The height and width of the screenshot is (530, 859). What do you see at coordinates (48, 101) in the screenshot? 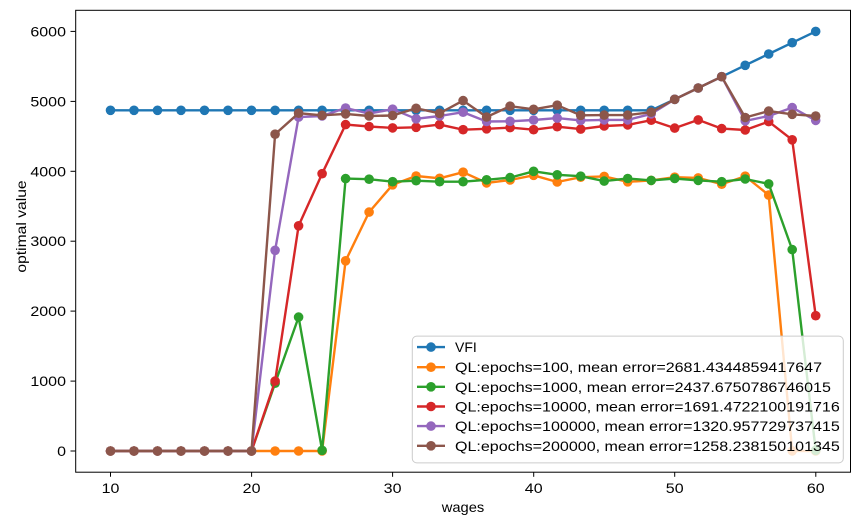
I see `svg-text: 5000` at bounding box center [48, 101].